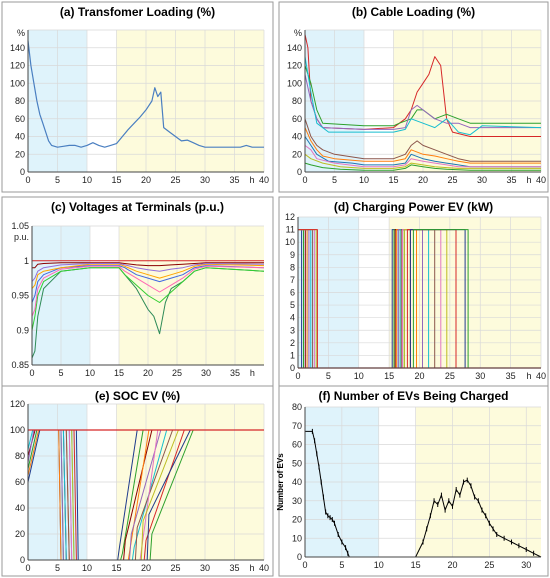 The height and width of the screenshot is (578, 550). What do you see at coordinates (206, 373) in the screenshot?
I see `x-tick-label-c-6: 30` at bounding box center [206, 373].